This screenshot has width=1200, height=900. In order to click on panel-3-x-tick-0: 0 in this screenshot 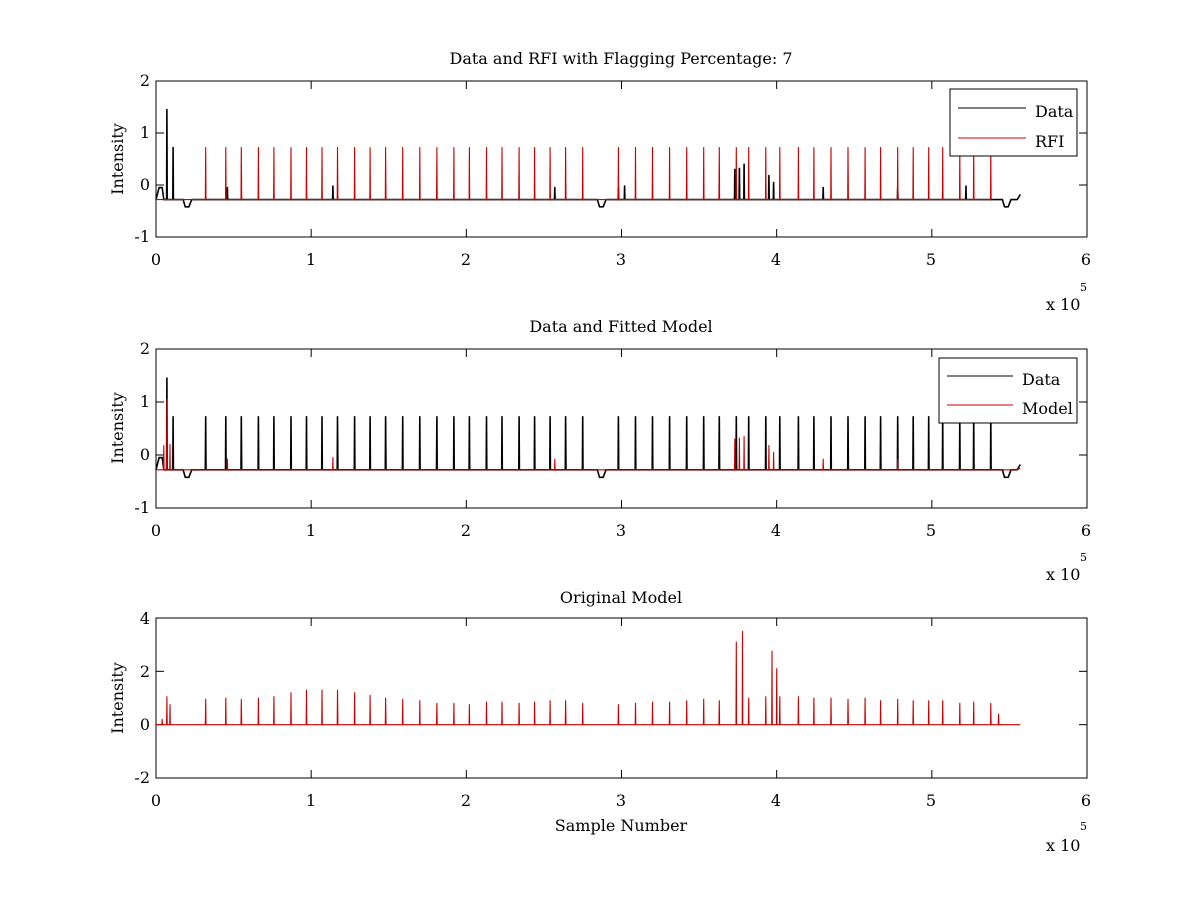, I will do `click(156, 800)`.